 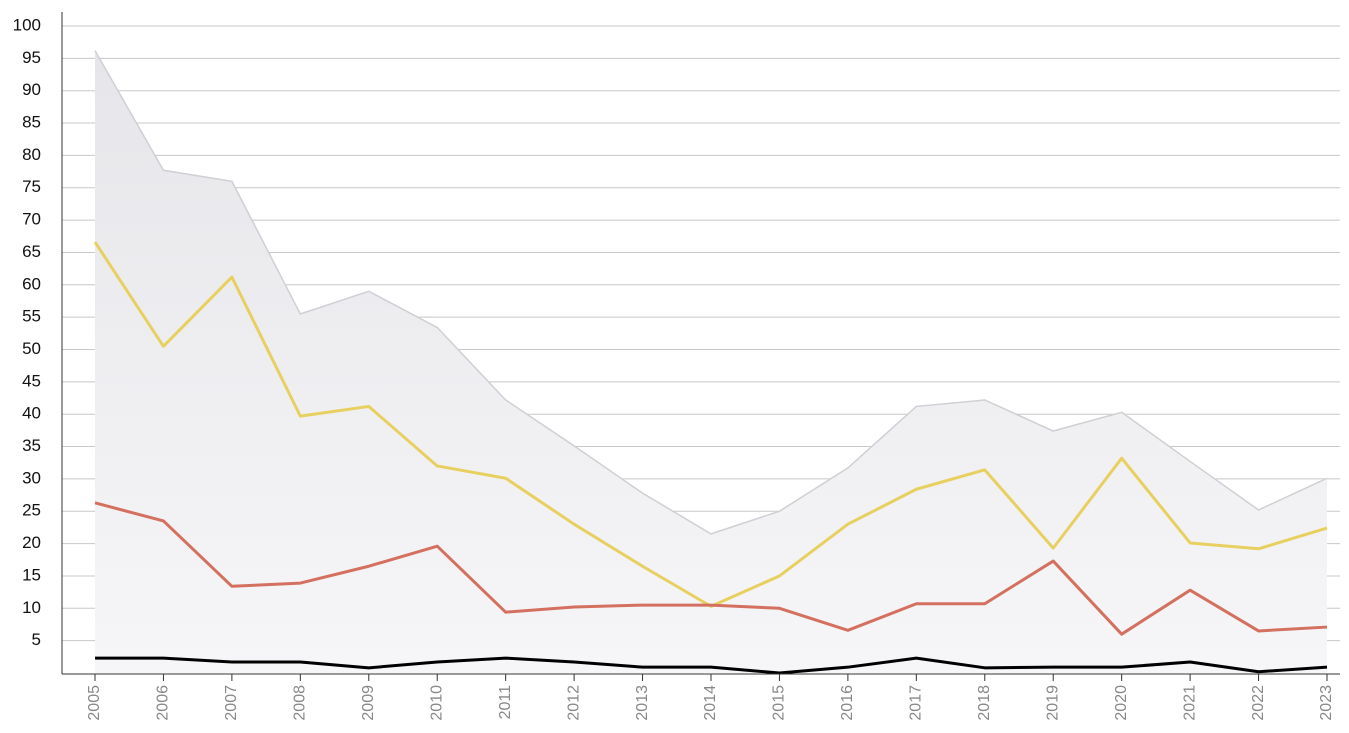 I want to click on y-tick-label: 45, so click(x=31, y=380).